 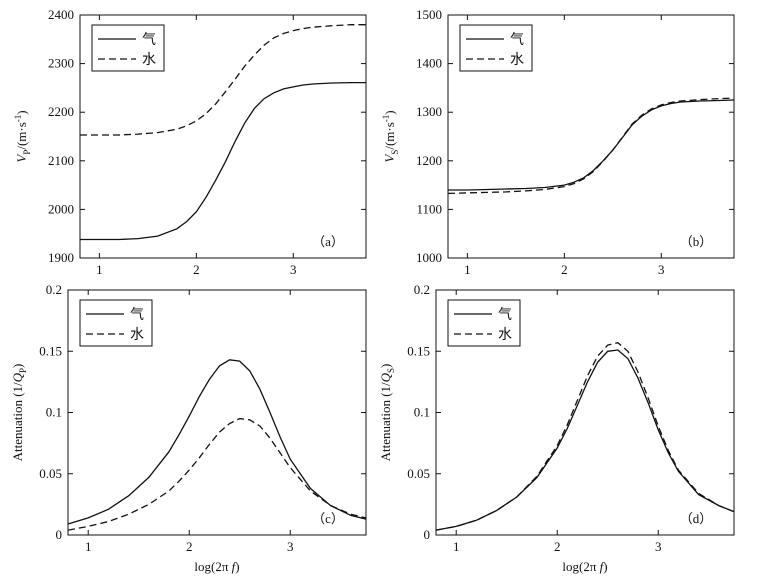 What do you see at coordinates (61, 14) in the screenshot?
I see `y-tick-label: 2400` at bounding box center [61, 14].